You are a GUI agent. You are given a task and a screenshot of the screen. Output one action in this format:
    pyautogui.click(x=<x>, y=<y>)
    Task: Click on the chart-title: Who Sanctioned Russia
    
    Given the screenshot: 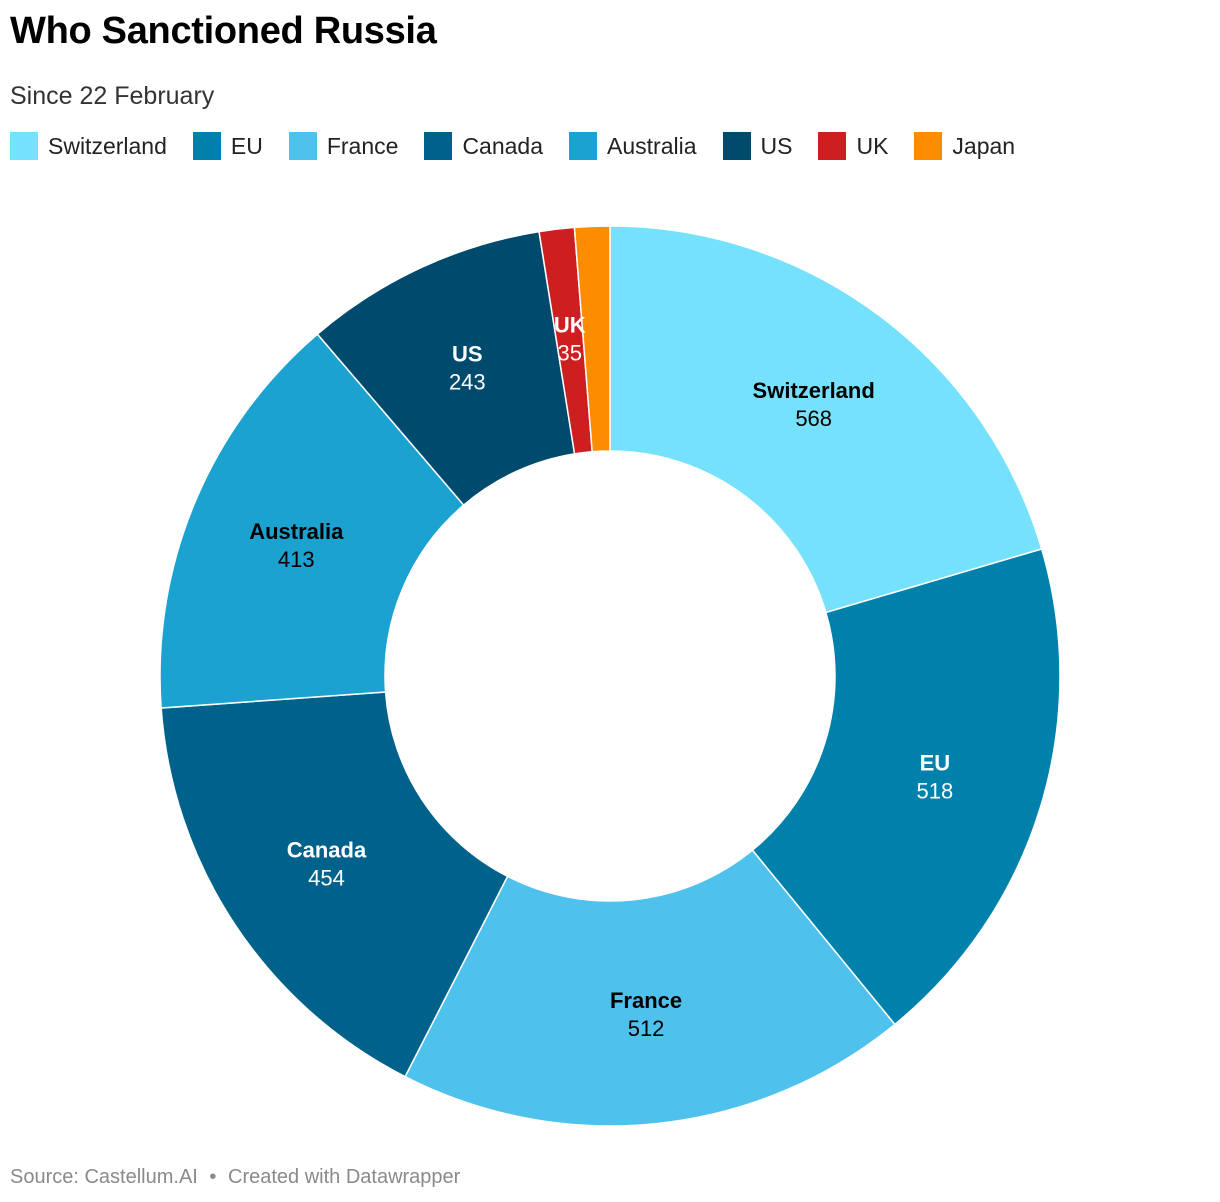 What is the action you would take?
    pyautogui.click(x=223, y=31)
    